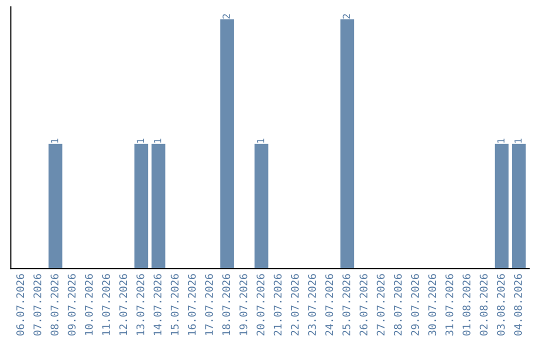 Image resolution: width=540 pixels, height=340 pixels. What do you see at coordinates (398, 305) in the screenshot?
I see `x-tick-label: 28.07.2026` at bounding box center [398, 305].